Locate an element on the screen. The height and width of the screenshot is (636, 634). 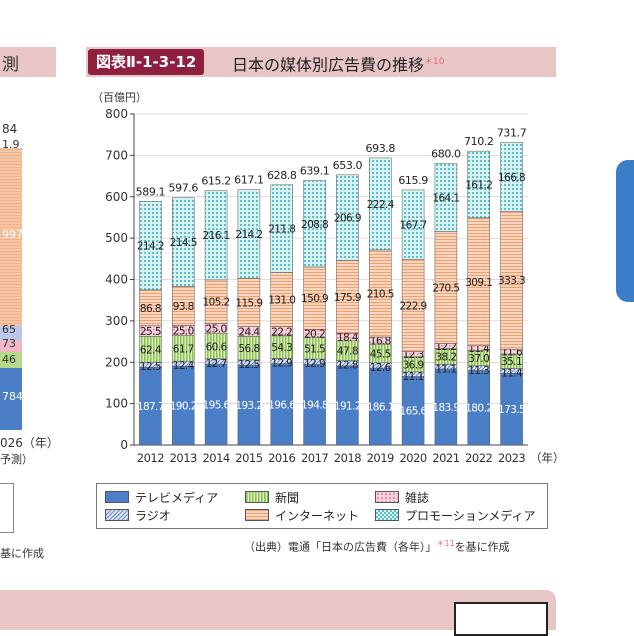
x-tick-label: 2021 is located at coordinates (445, 458).